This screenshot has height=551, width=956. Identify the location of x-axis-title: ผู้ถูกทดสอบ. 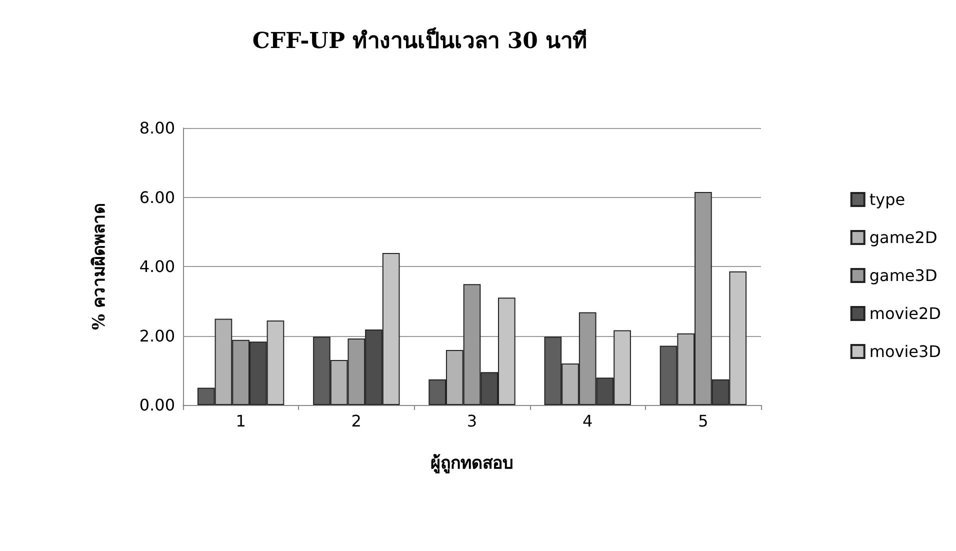
(472, 464).